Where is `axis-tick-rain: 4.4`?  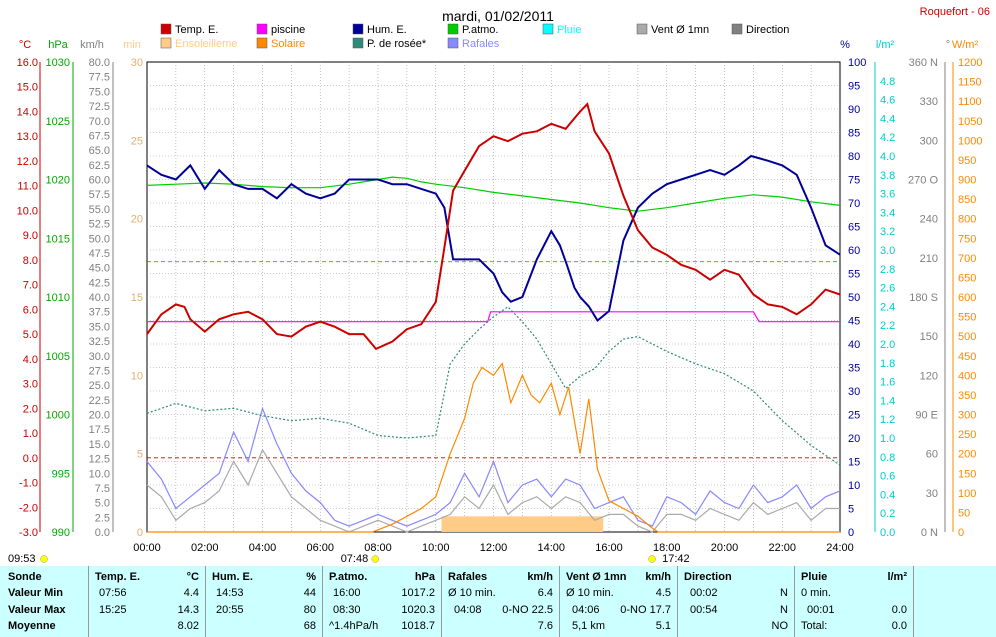 axis-tick-rain: 4.4 is located at coordinates (887, 119).